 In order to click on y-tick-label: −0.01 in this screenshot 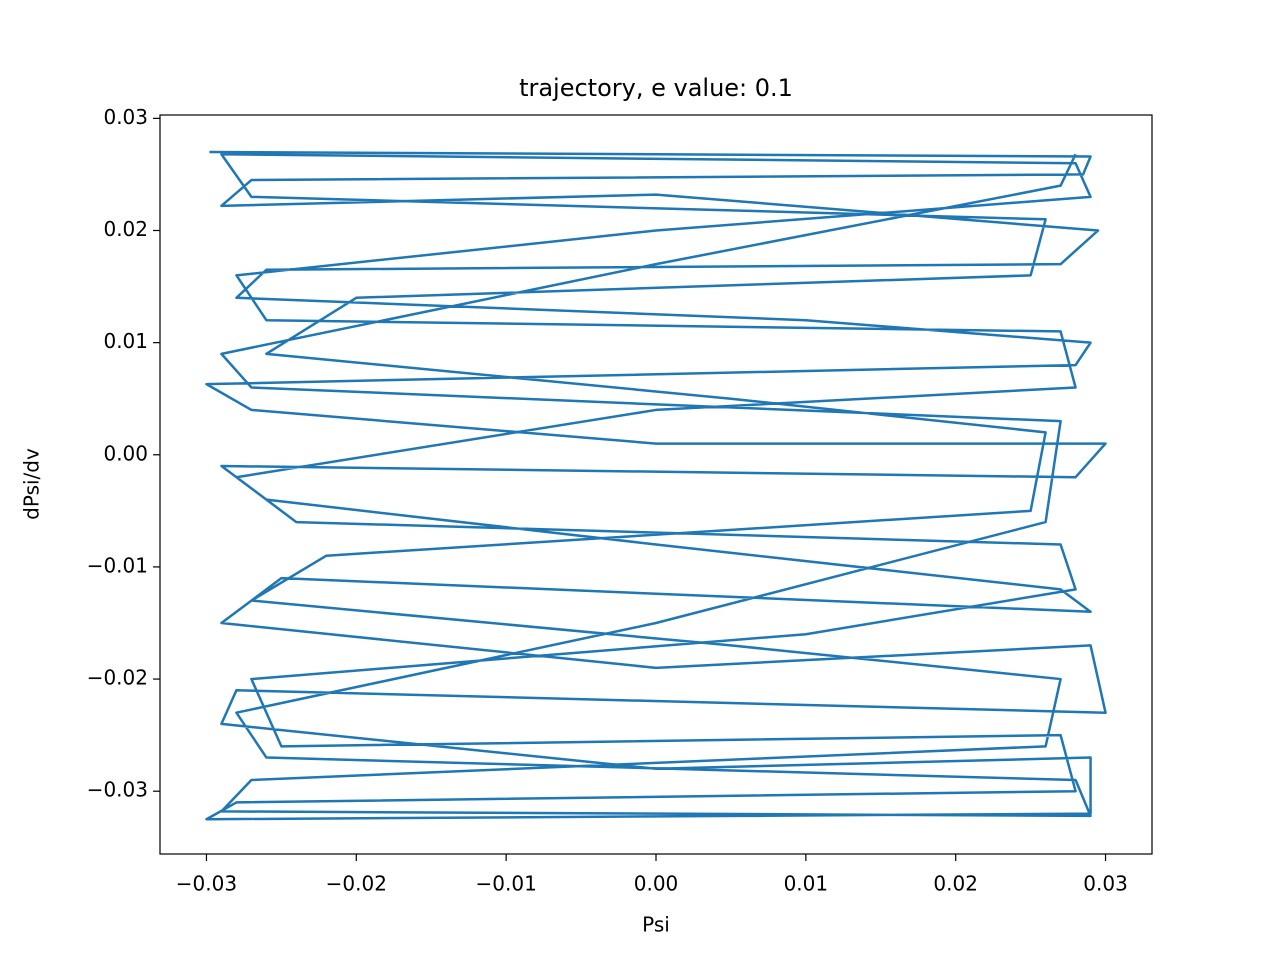, I will do `click(117, 565)`.